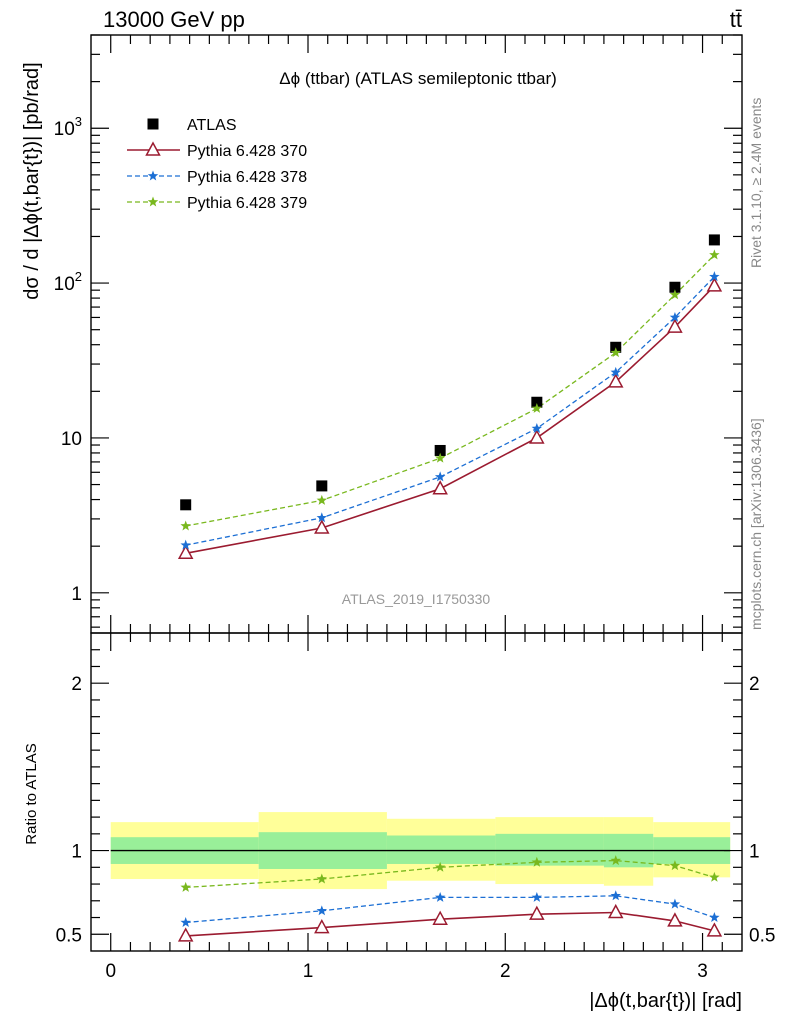 The image size is (786, 1024). I want to click on y-tick-label: 10², so click(68, 282).